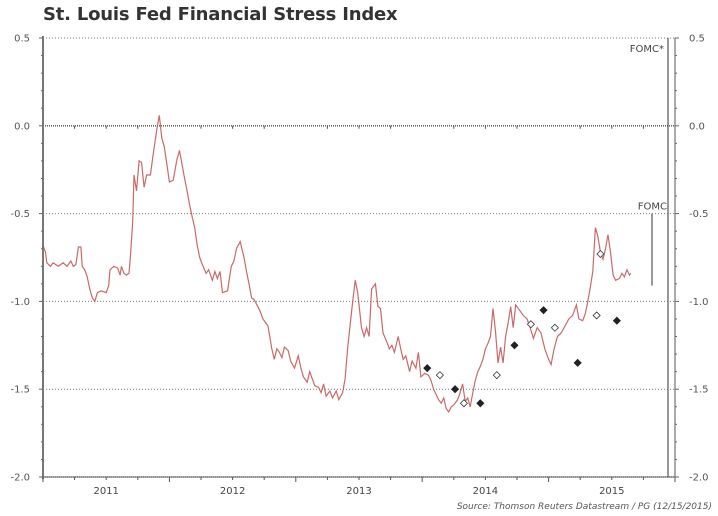 This screenshot has width=718, height=516. I want to click on annotations: FOMC FOMC*, so click(649, 257).